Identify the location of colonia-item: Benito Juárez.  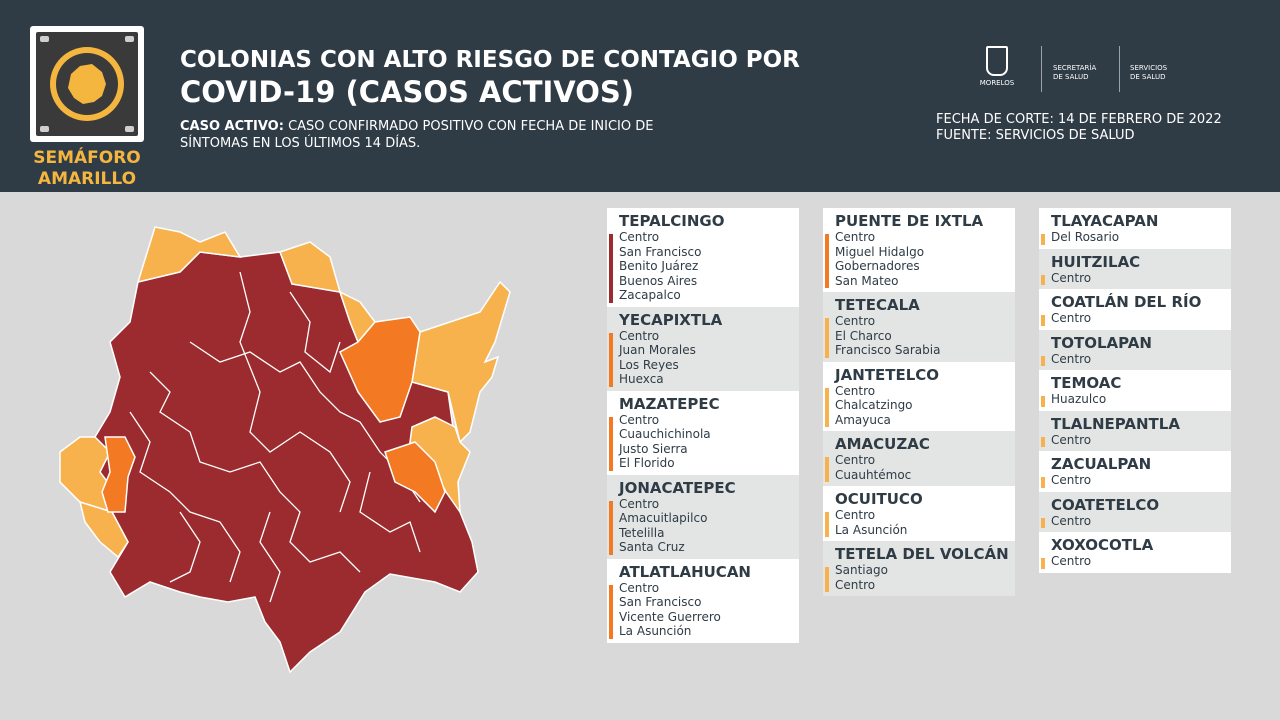
(659, 266).